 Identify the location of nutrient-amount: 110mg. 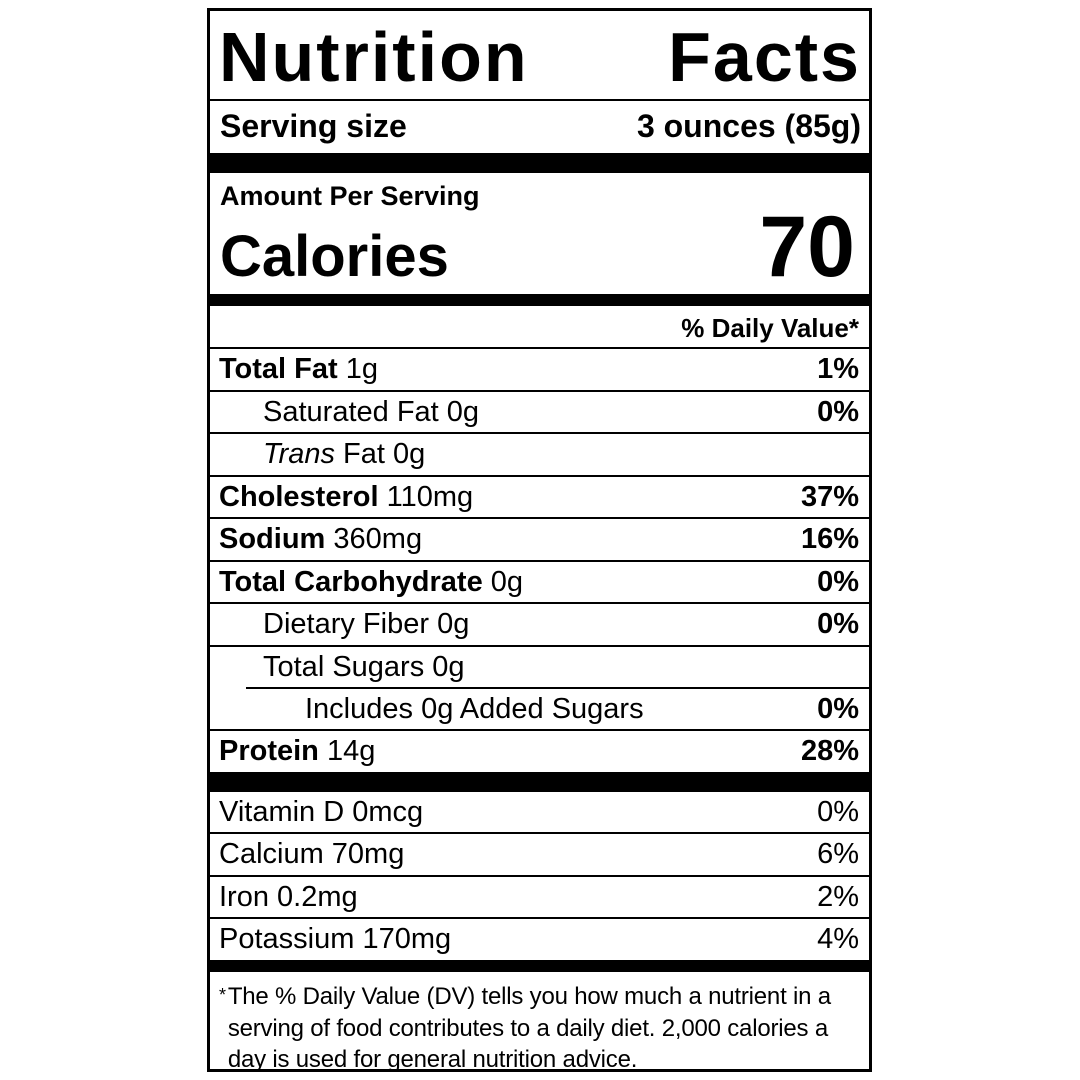
(430, 496).